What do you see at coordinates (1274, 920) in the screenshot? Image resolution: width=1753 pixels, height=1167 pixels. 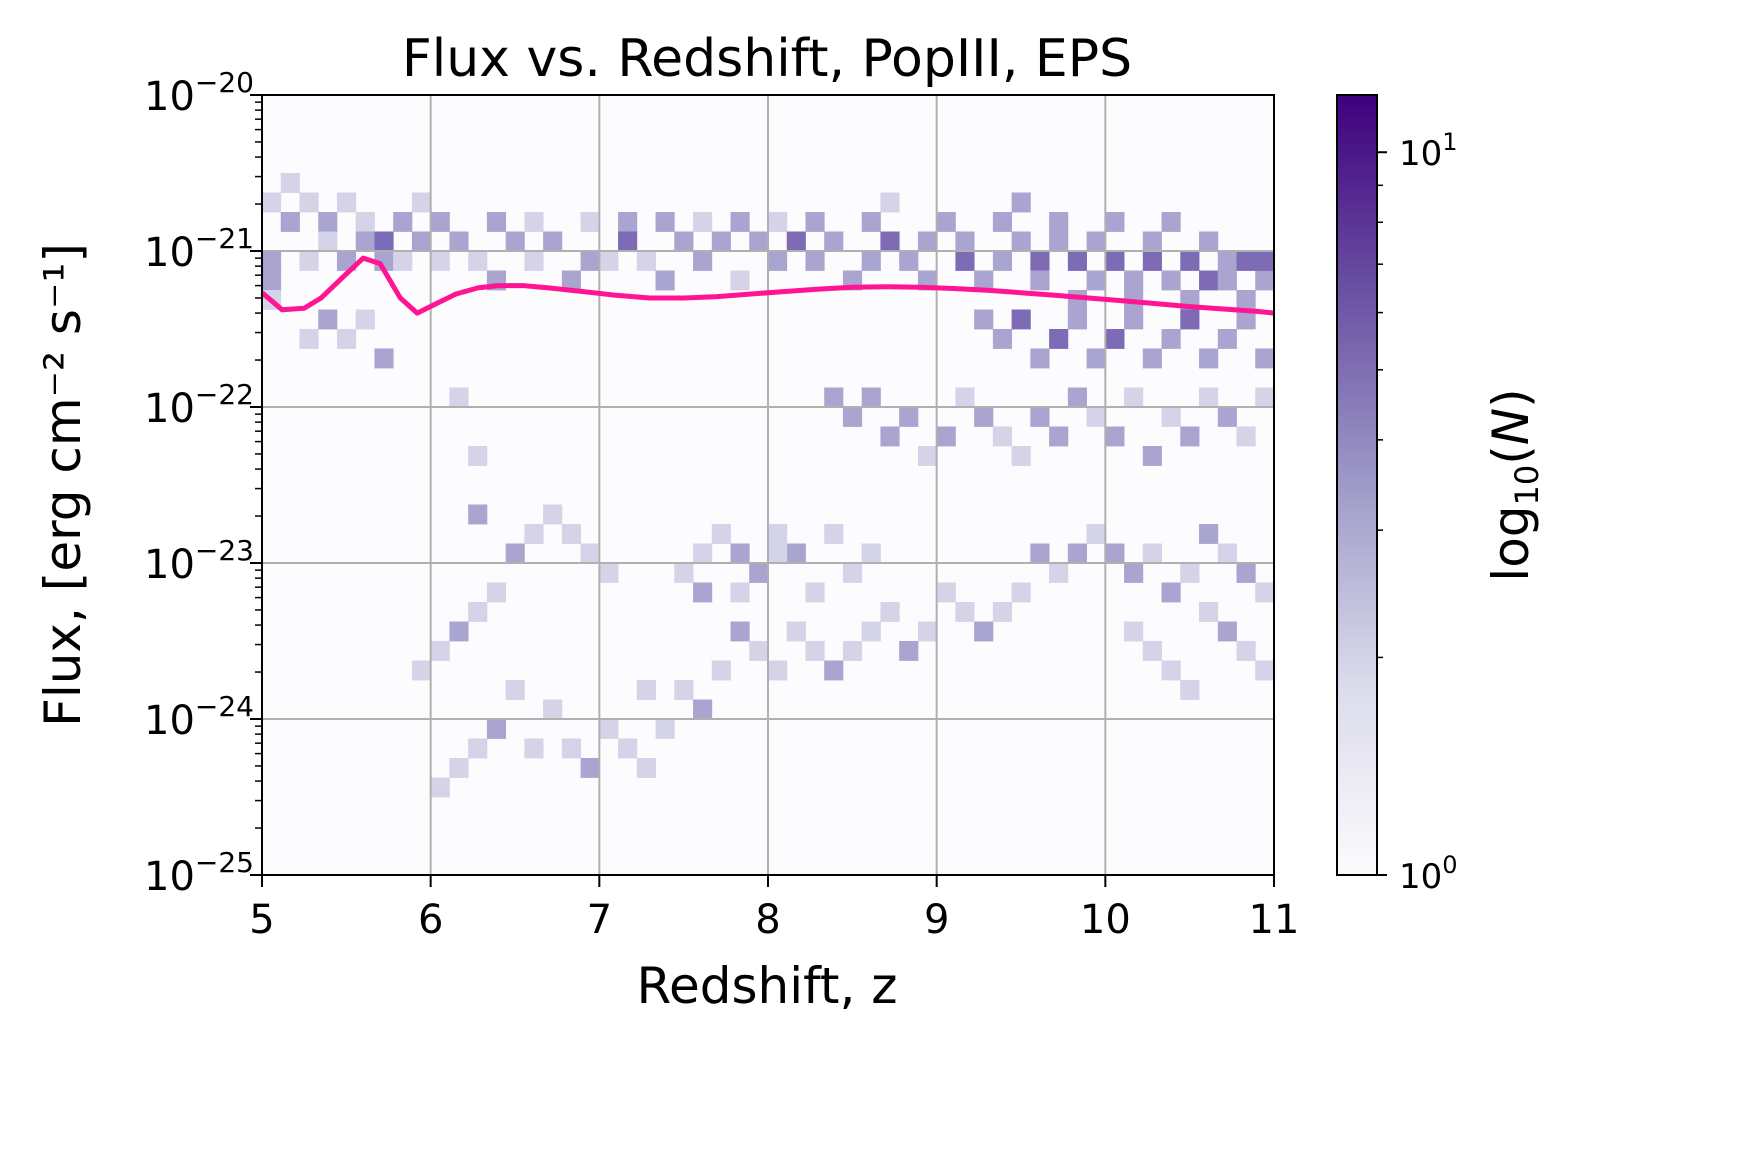 I see `x-tick-label: 11` at bounding box center [1274, 920].